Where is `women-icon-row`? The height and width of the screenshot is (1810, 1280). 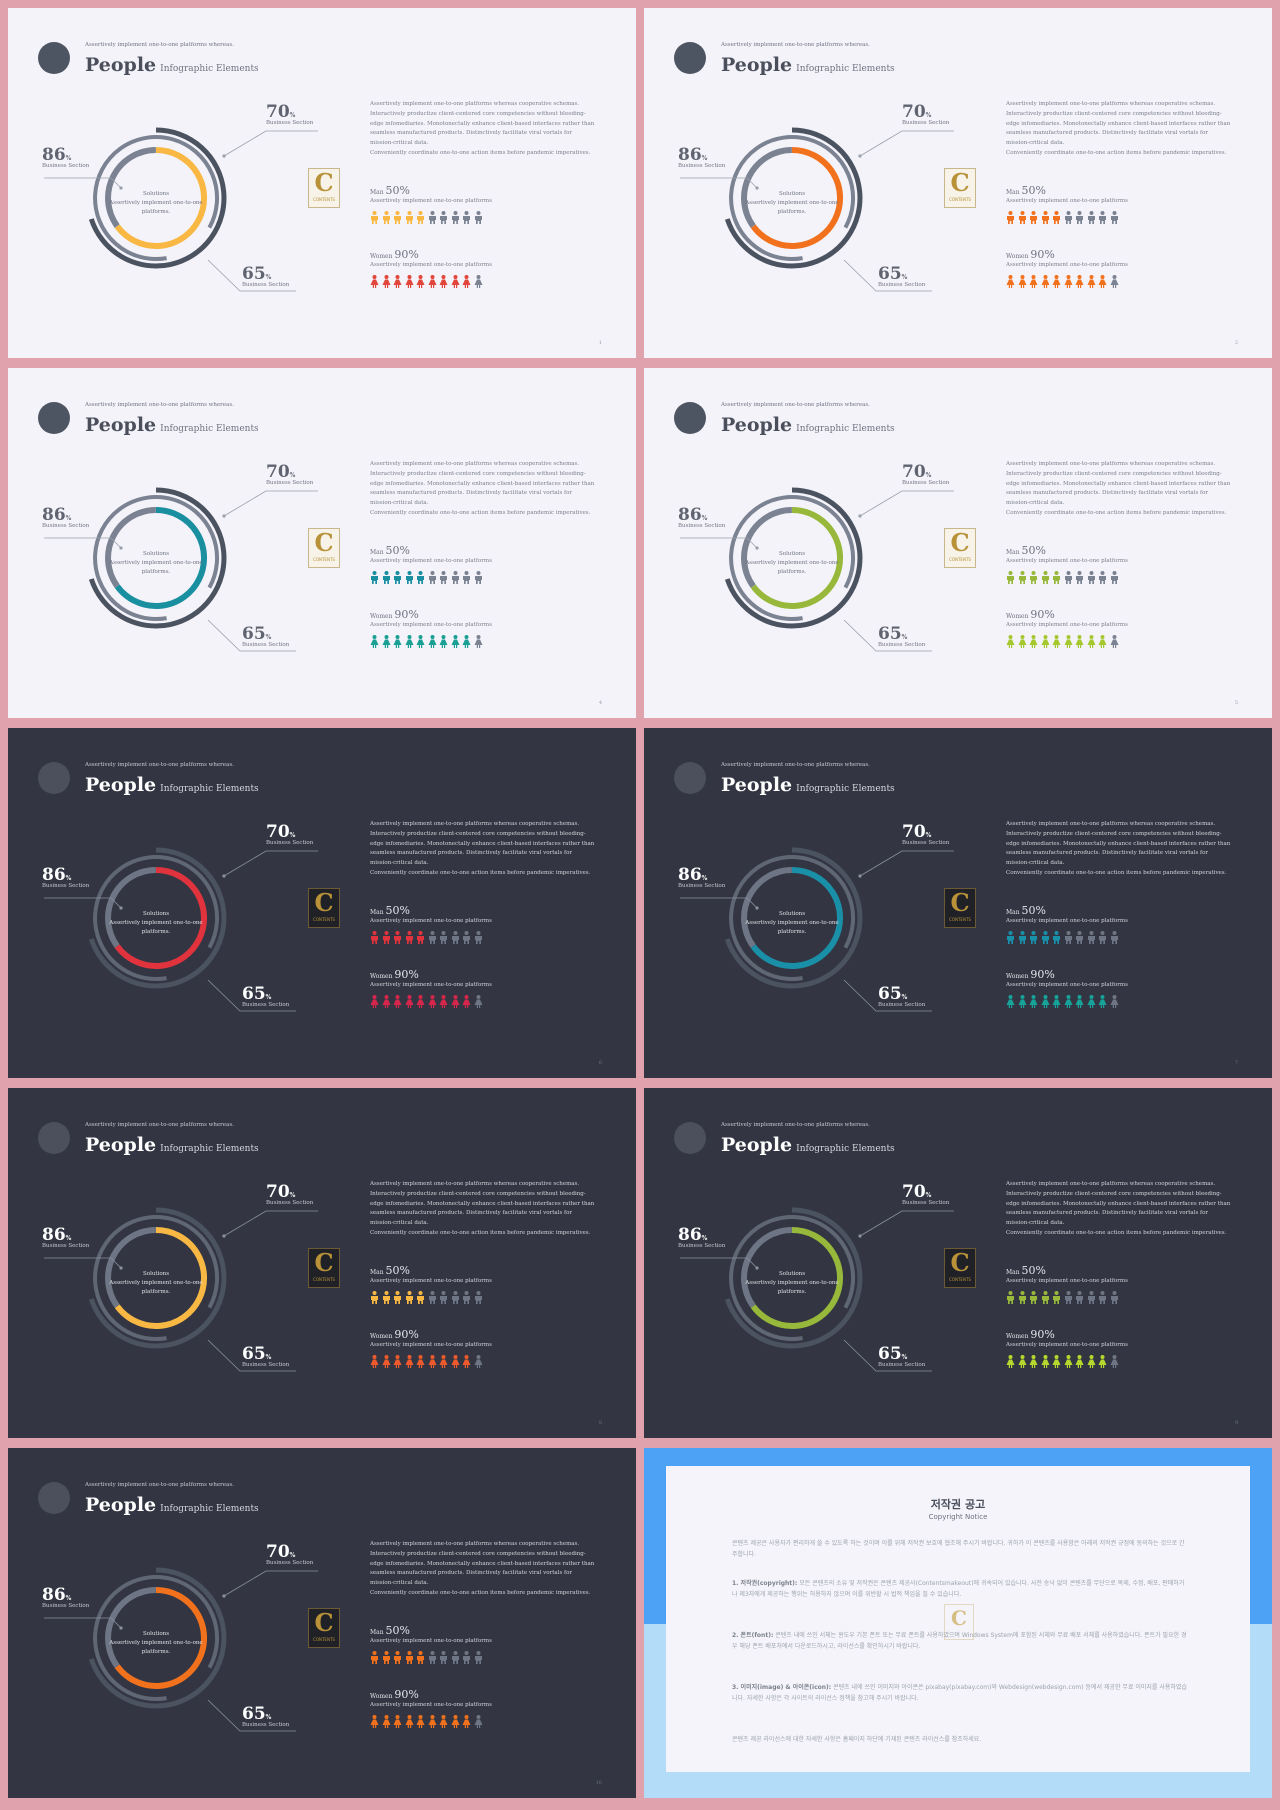
women-icon-row is located at coordinates (431, 1360).